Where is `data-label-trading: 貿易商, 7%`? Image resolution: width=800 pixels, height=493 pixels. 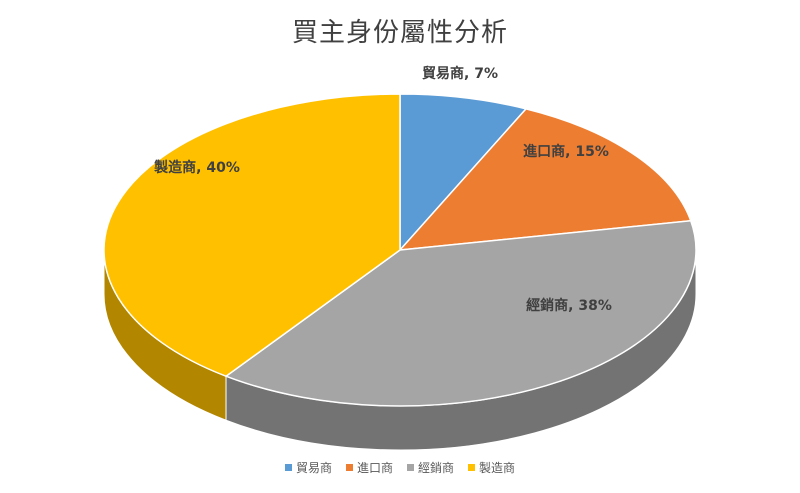
data-label-trading: 貿易商, 7% is located at coordinates (460, 73).